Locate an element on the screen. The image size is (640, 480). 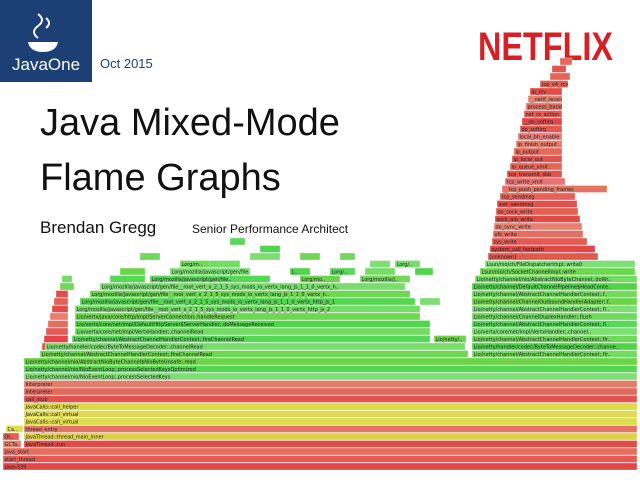
frame-label: JavaThread::run is located at coordinates (45, 445).